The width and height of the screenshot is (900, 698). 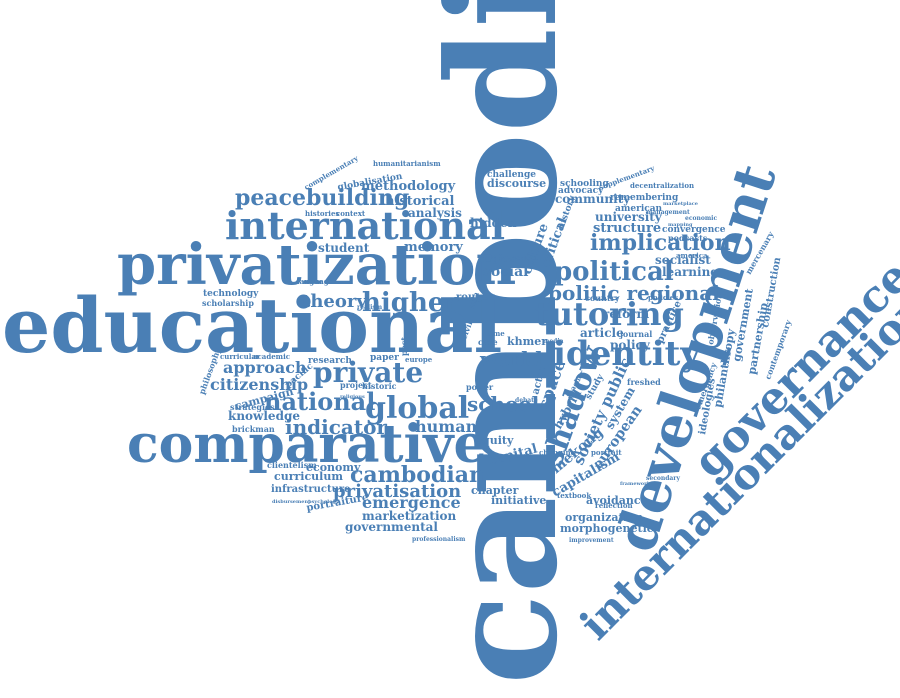 What do you see at coordinates (407, 163) in the screenshot?
I see `word-humanitarianism: humanitarianism` at bounding box center [407, 163].